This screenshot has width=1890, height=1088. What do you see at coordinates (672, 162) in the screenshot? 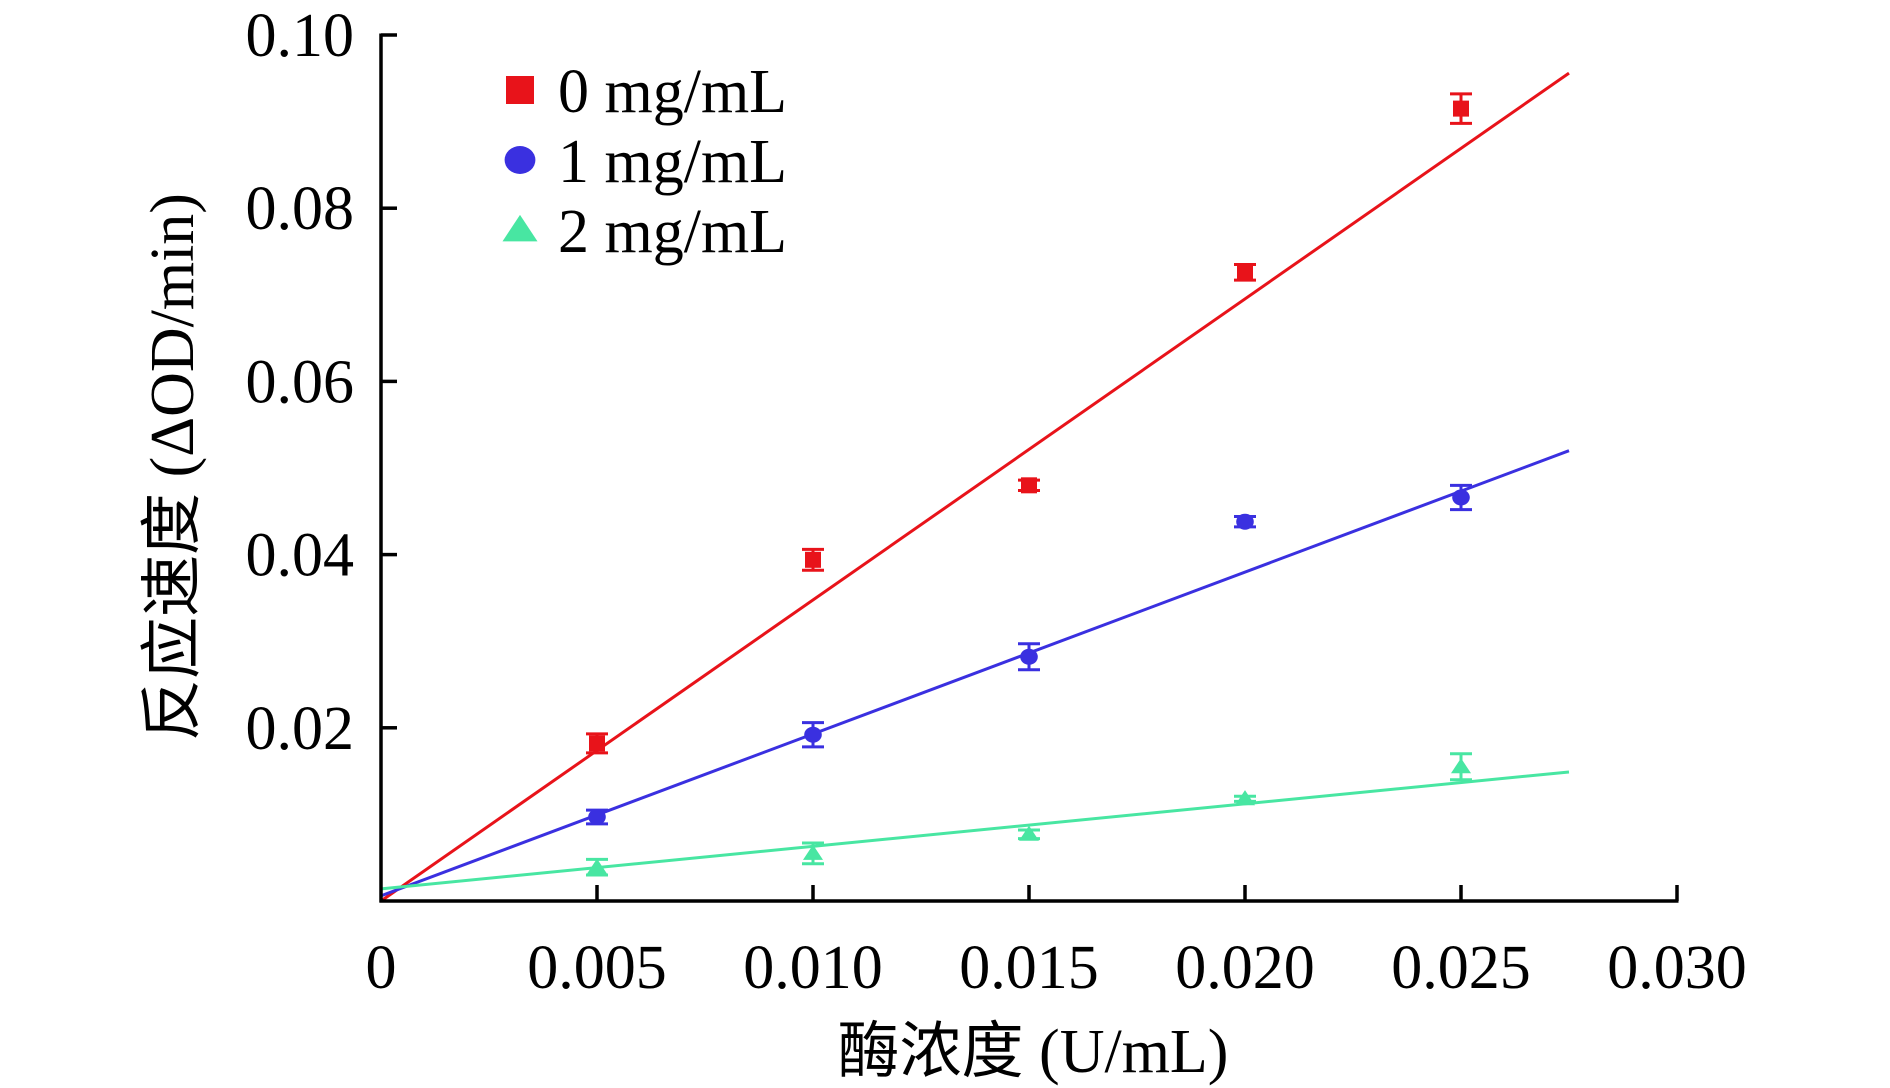
I see `legend-label: 1 mg/mL` at bounding box center [672, 162].